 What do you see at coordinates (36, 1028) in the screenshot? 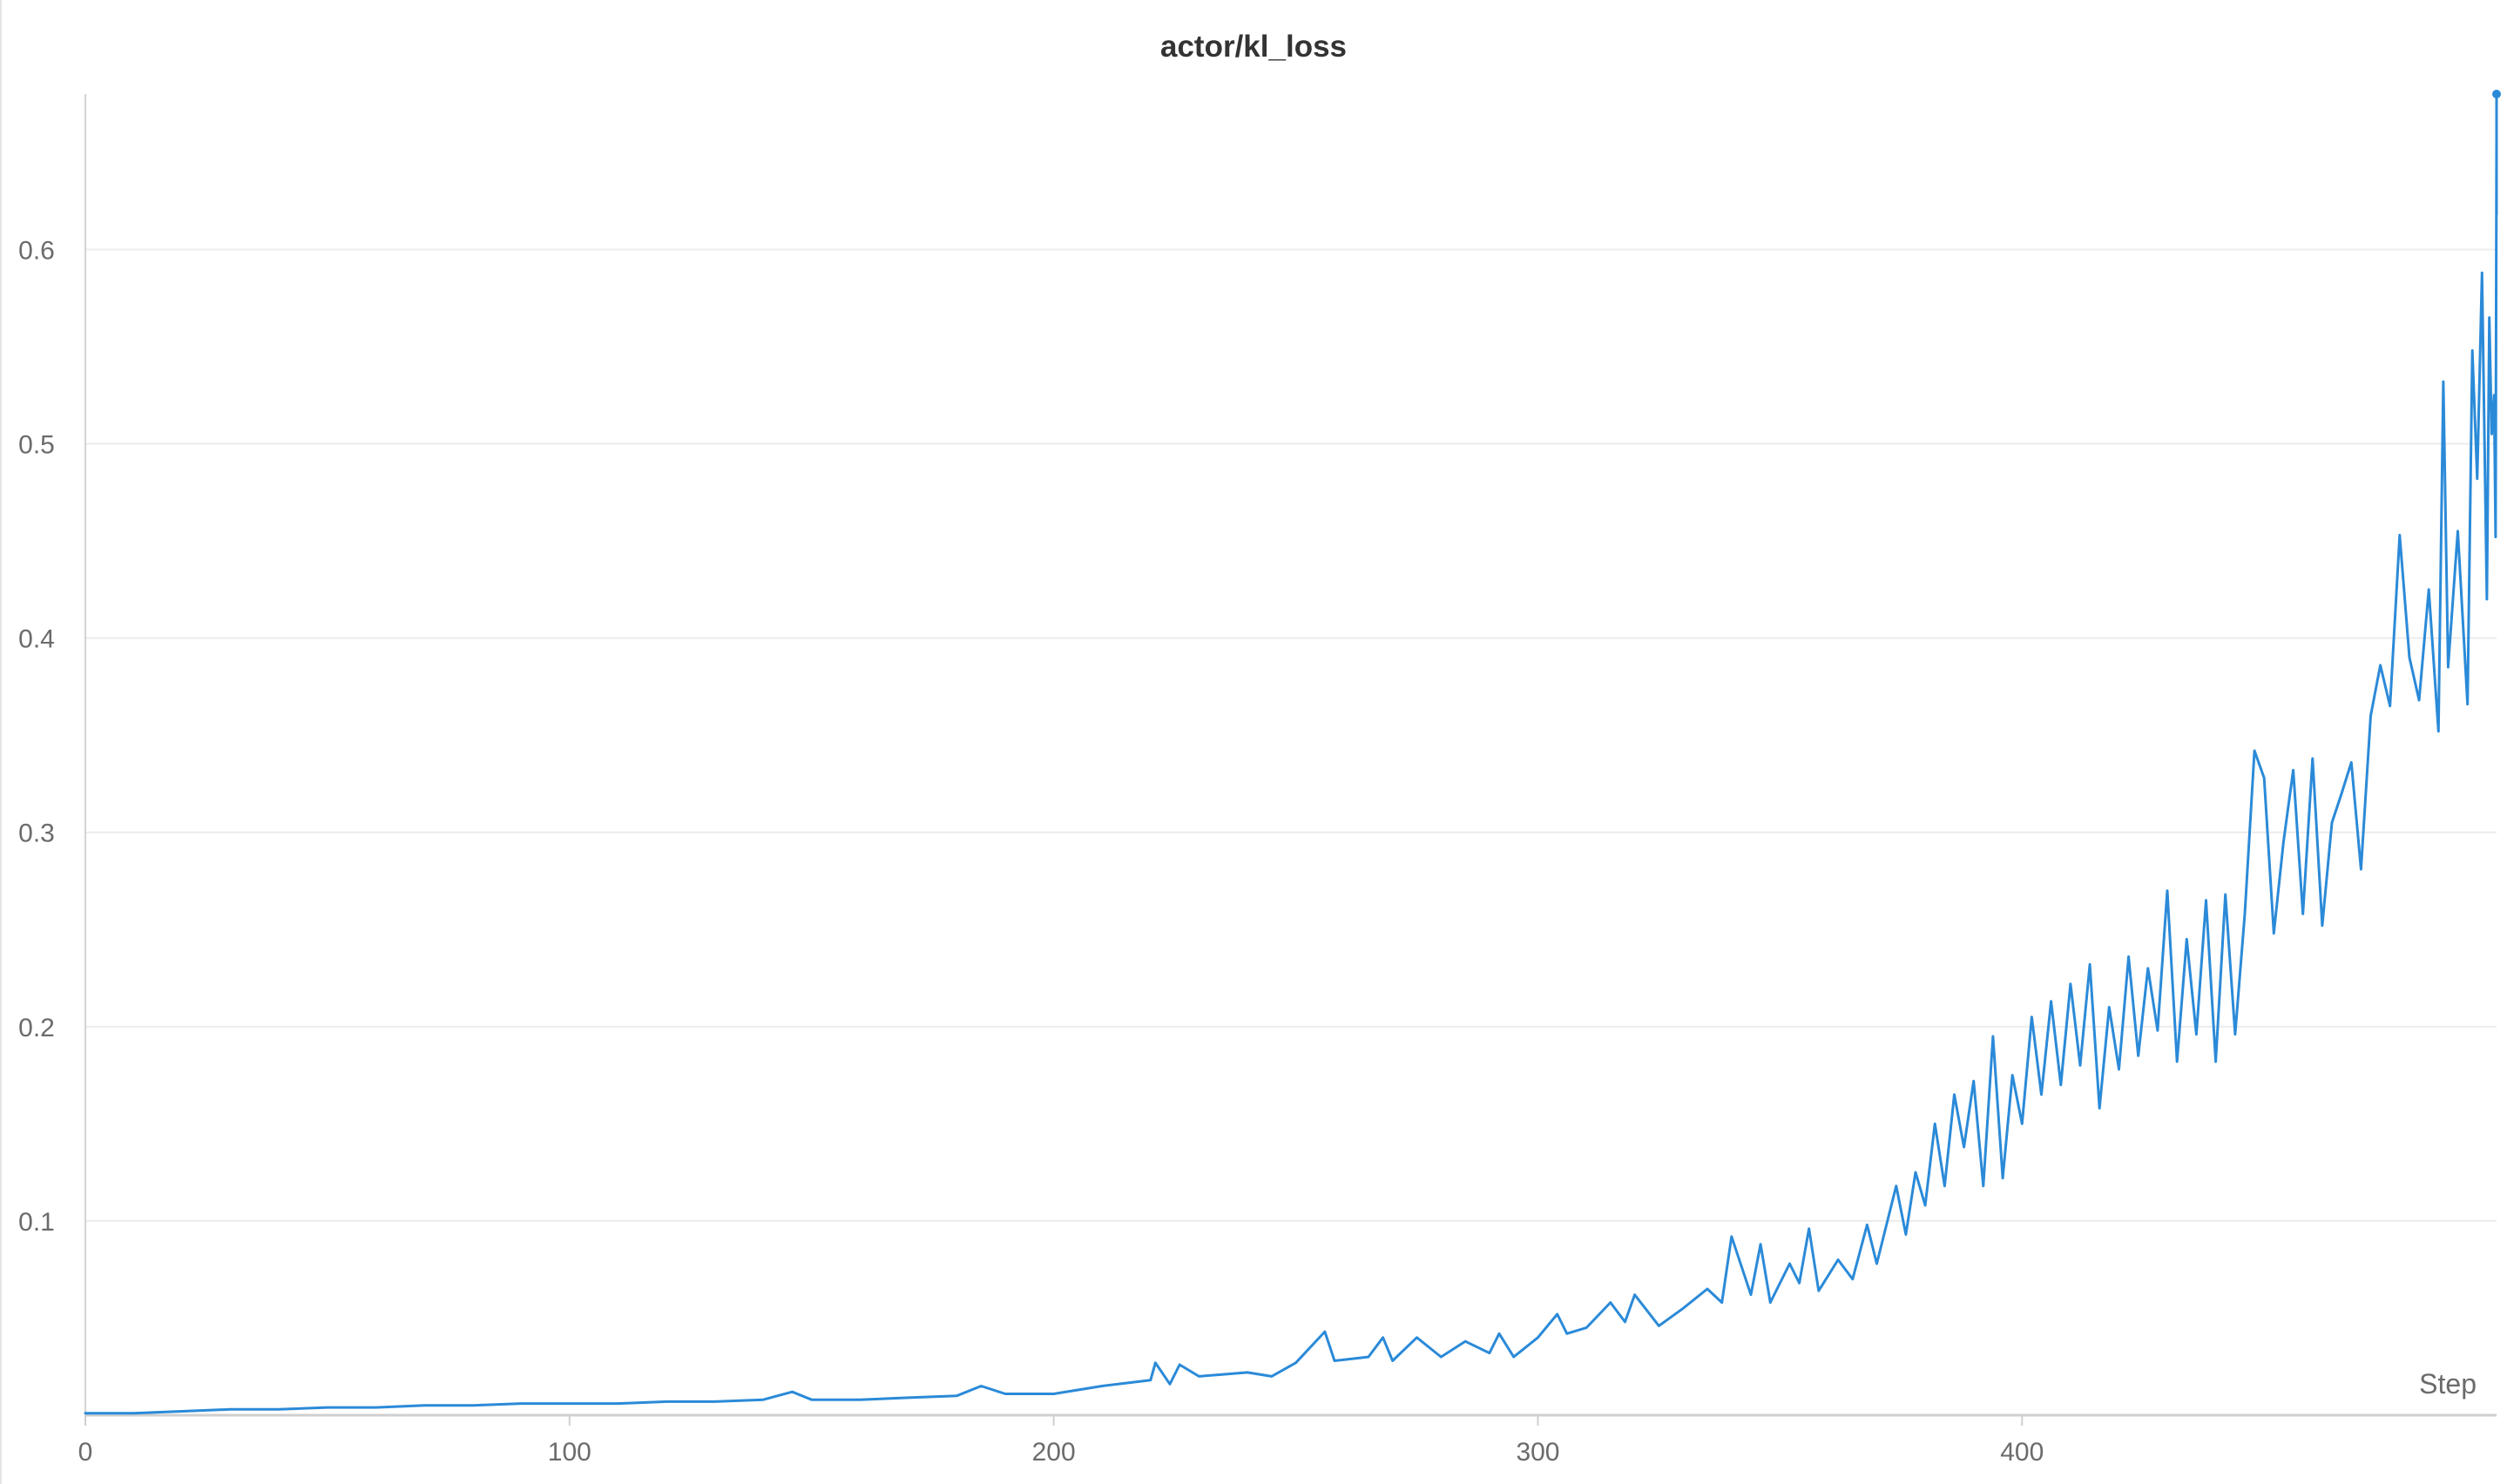
I see `y-tick-label: 0.2` at bounding box center [36, 1028].